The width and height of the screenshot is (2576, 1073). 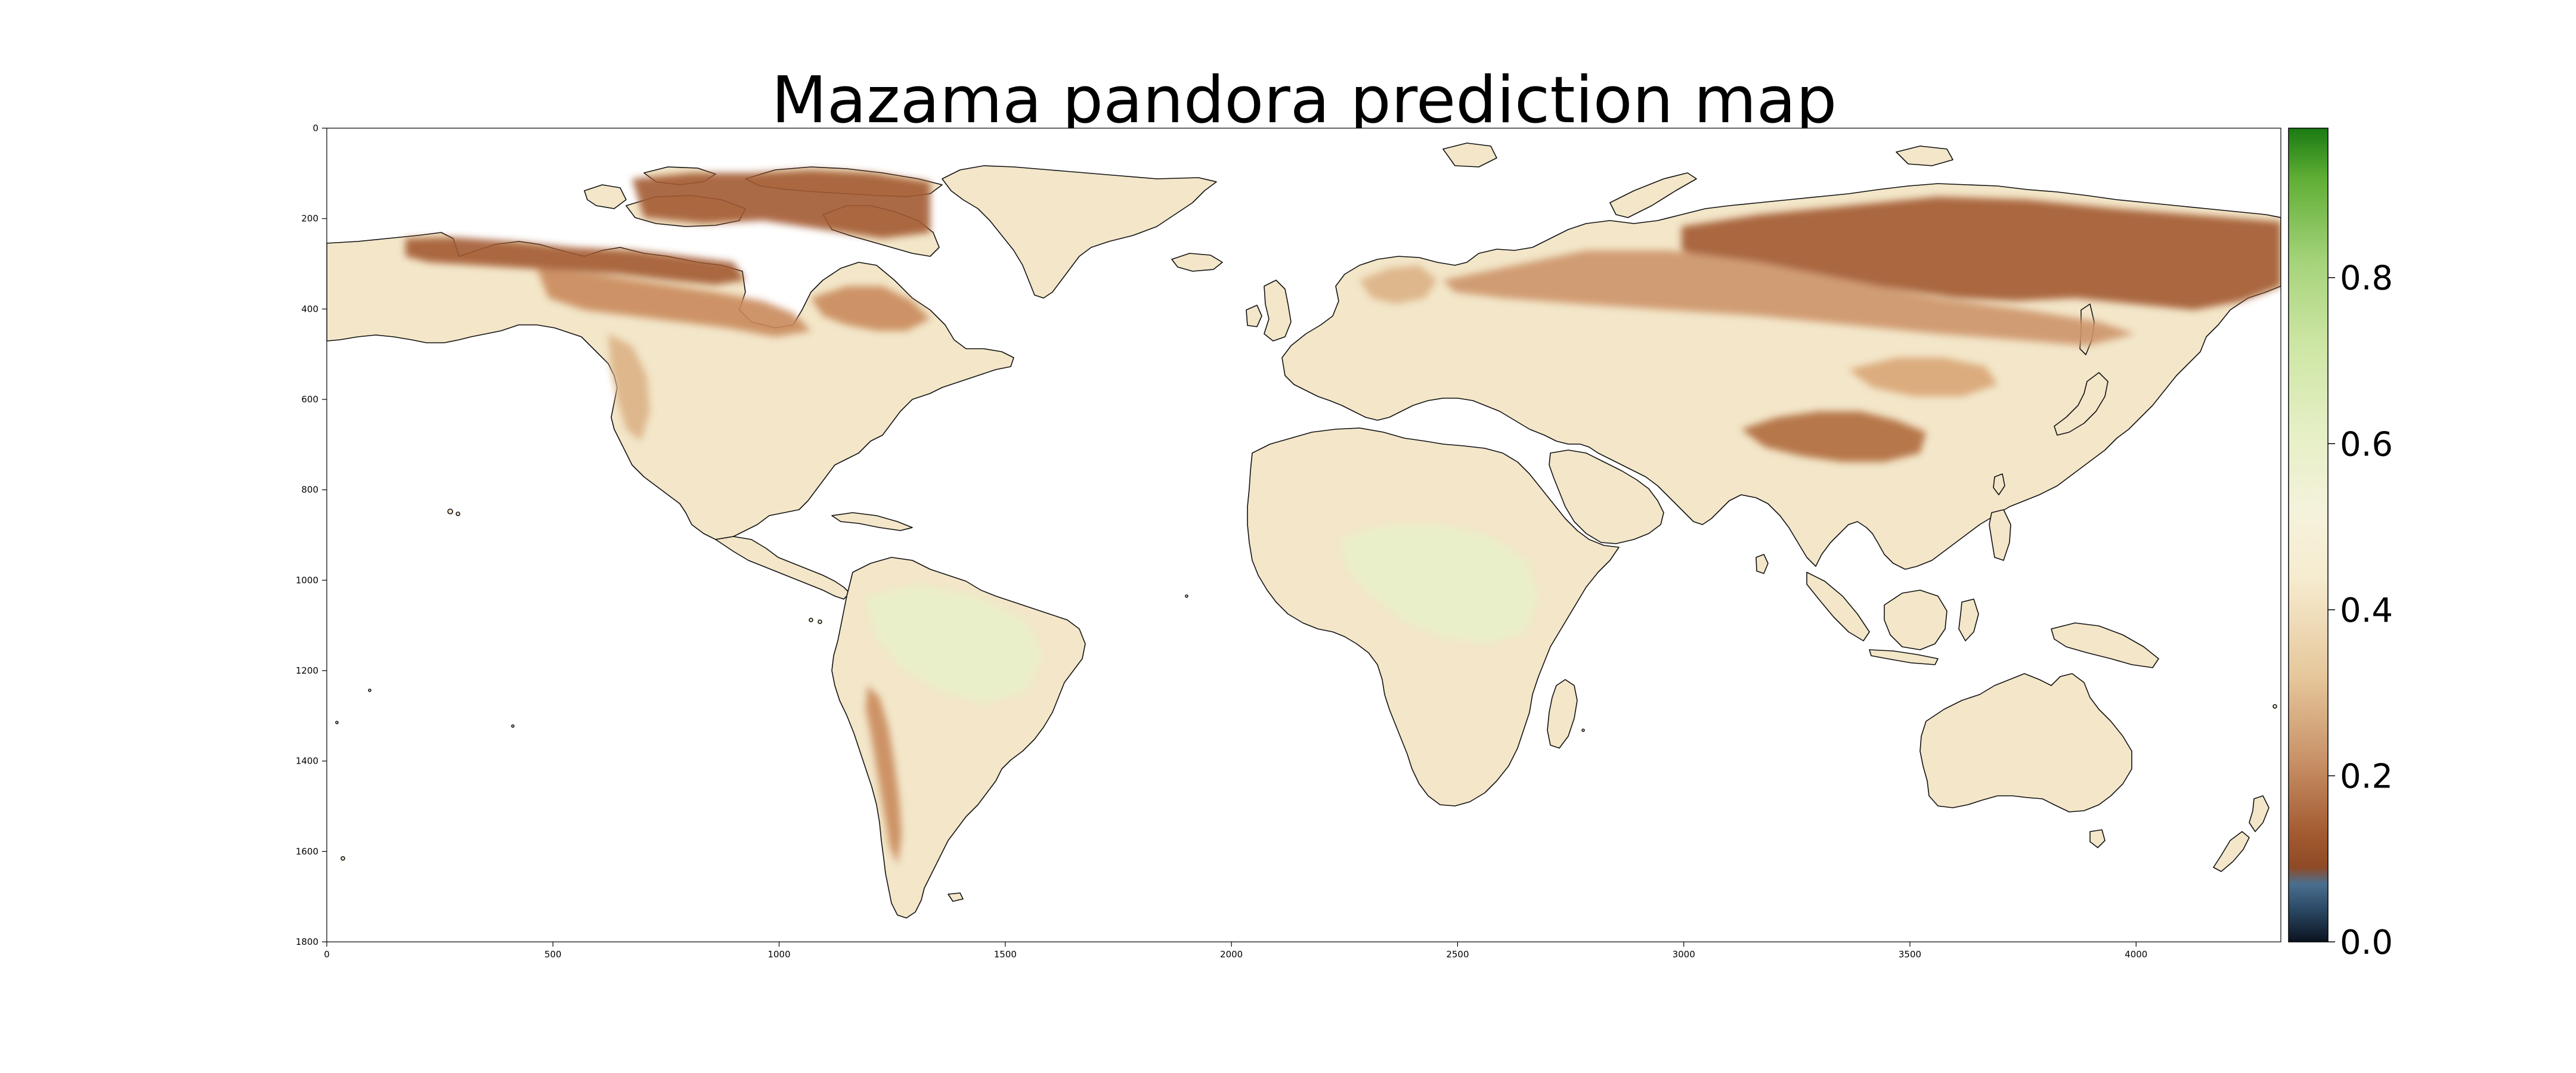 What do you see at coordinates (315, 128) in the screenshot?
I see `y-tick-label: 0` at bounding box center [315, 128].